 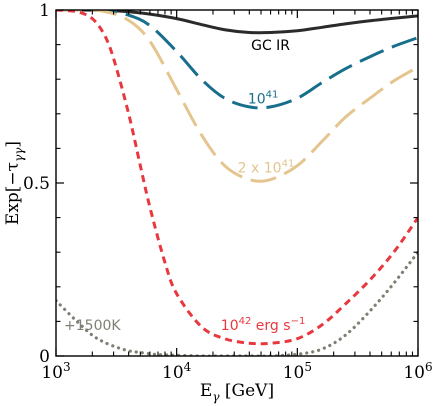 What do you see at coordinates (44, 11) in the screenshot?
I see `y-tick-label: 1` at bounding box center [44, 11].